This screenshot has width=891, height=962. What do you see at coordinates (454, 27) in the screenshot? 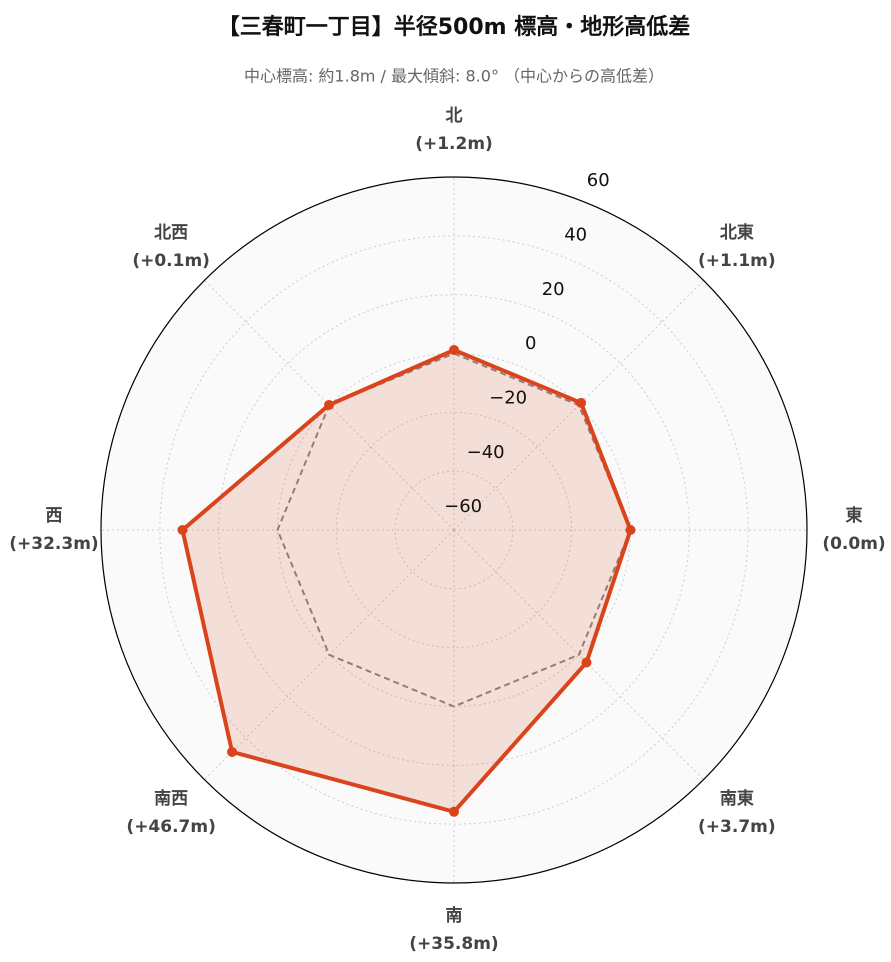
I see `chart-title: 【三春町一丁目】半径500m 標高・地形高低差` at bounding box center [454, 27].